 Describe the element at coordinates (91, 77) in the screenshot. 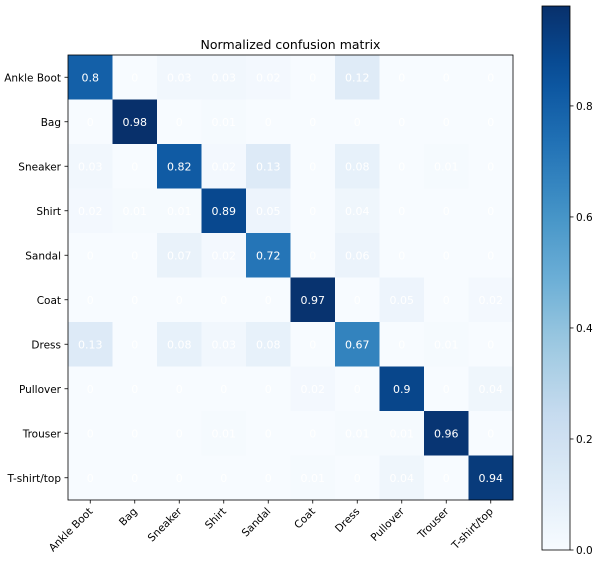

I see `cell-value-label: 0.8` at that location.